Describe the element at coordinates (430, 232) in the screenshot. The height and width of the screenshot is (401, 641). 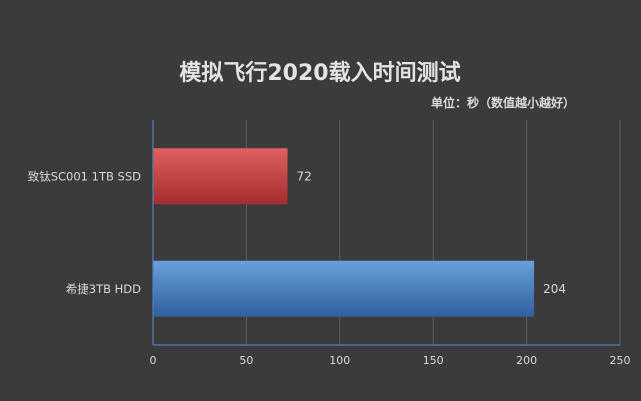
I see `data-labels: 72 204` at that location.